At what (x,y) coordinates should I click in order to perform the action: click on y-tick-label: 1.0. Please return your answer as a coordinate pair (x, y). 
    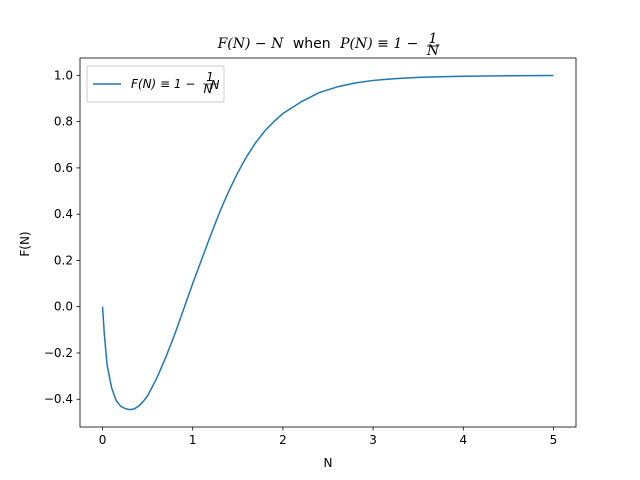
    Looking at the image, I should click on (63, 75).